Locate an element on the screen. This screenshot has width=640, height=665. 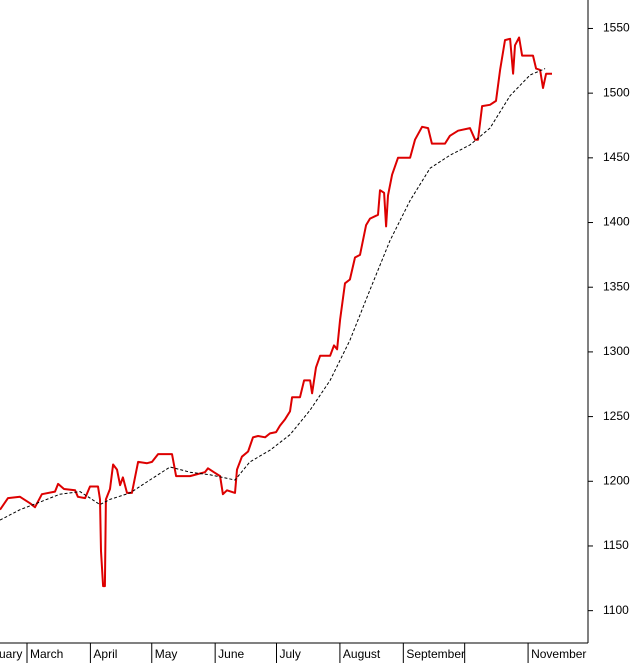
y-tick-label: 1150 is located at coordinates (616, 545).